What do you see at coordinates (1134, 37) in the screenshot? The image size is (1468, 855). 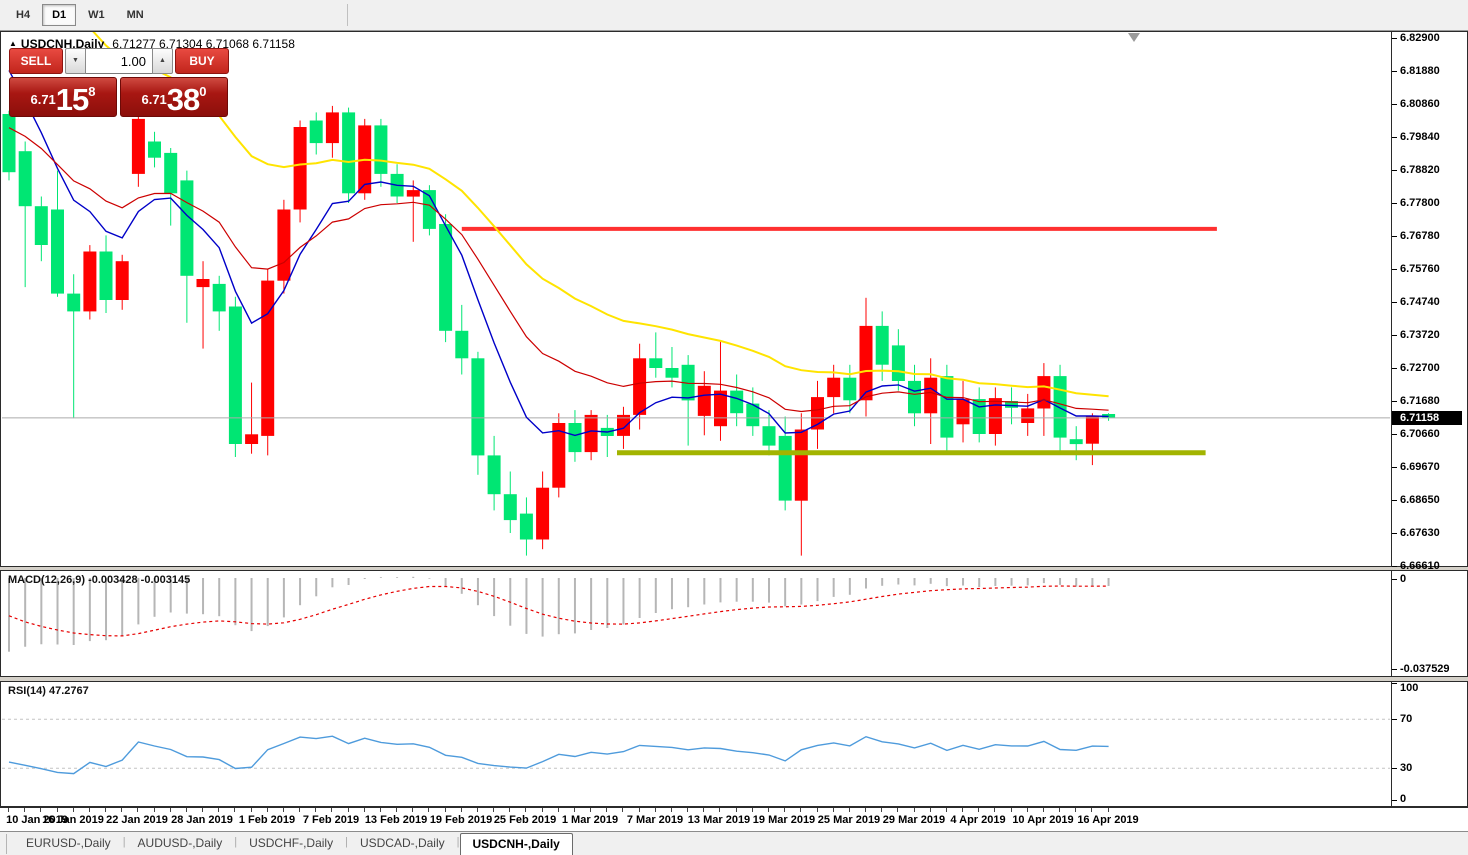 I see `autoscroll-marker-icon` at bounding box center [1134, 37].